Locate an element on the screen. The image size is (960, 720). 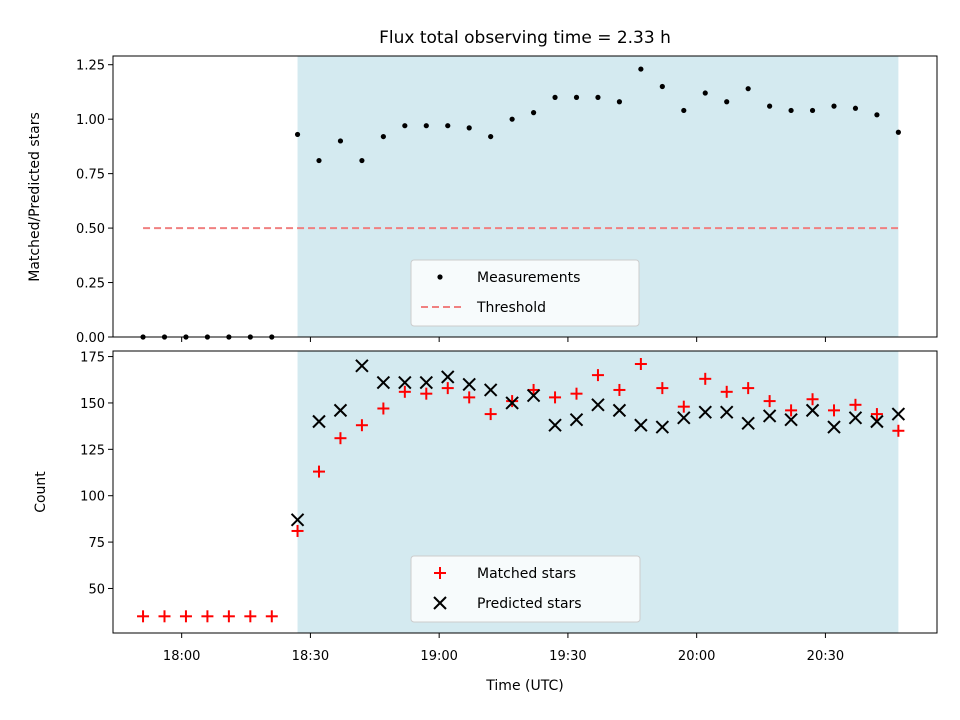
x-axis-label: Time (UTC) is located at coordinates (524, 686).